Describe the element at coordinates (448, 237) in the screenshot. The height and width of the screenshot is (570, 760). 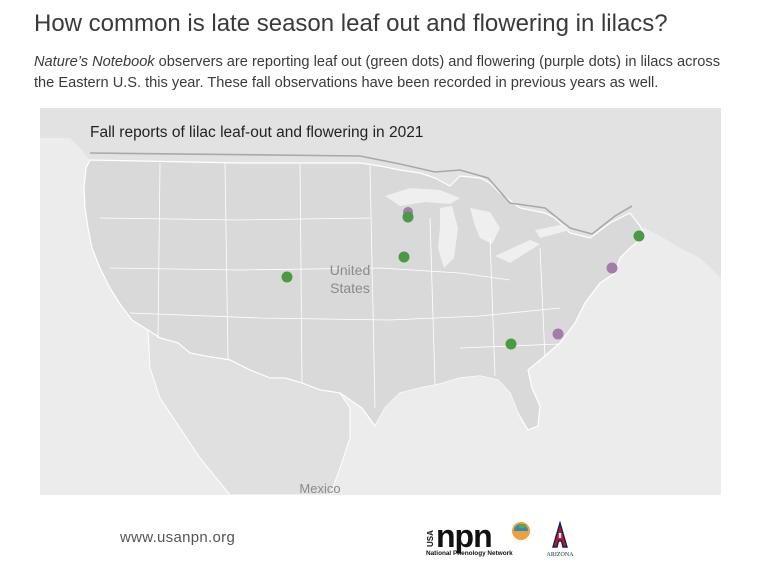
I see `lake-michigan` at that location.